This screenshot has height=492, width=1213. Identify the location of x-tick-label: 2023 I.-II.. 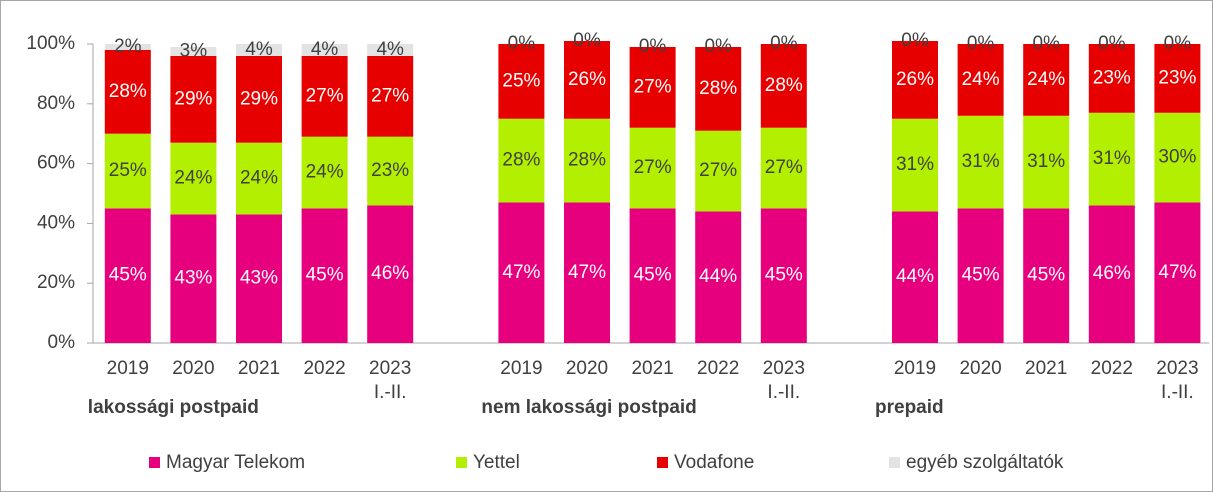
(390, 380).